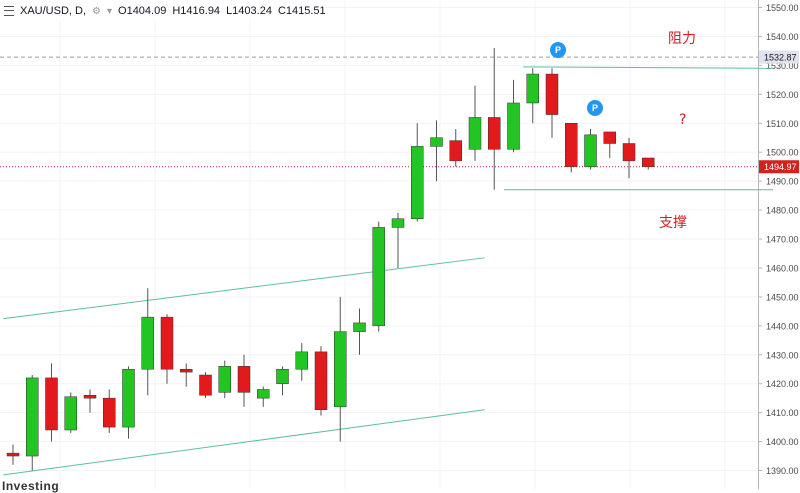  Describe the element at coordinates (96, 11) in the screenshot. I see `settings-icon: ⚙` at that location.